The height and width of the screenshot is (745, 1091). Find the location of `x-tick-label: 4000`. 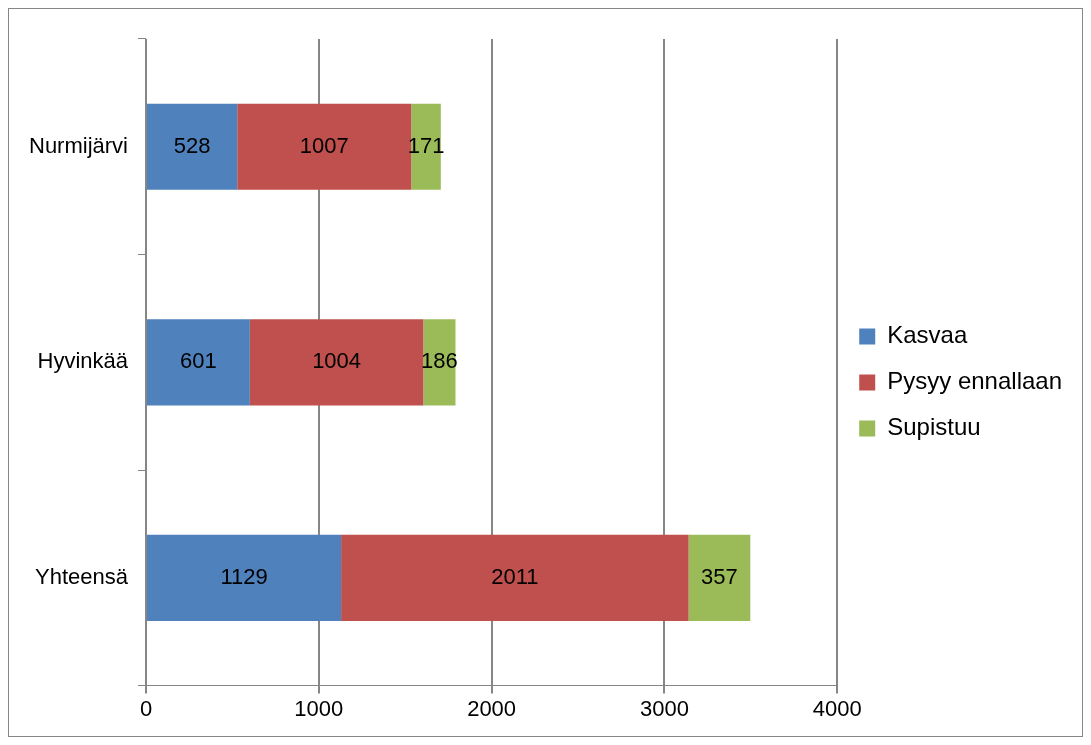

x-tick-label: 4000 is located at coordinates (837, 708).